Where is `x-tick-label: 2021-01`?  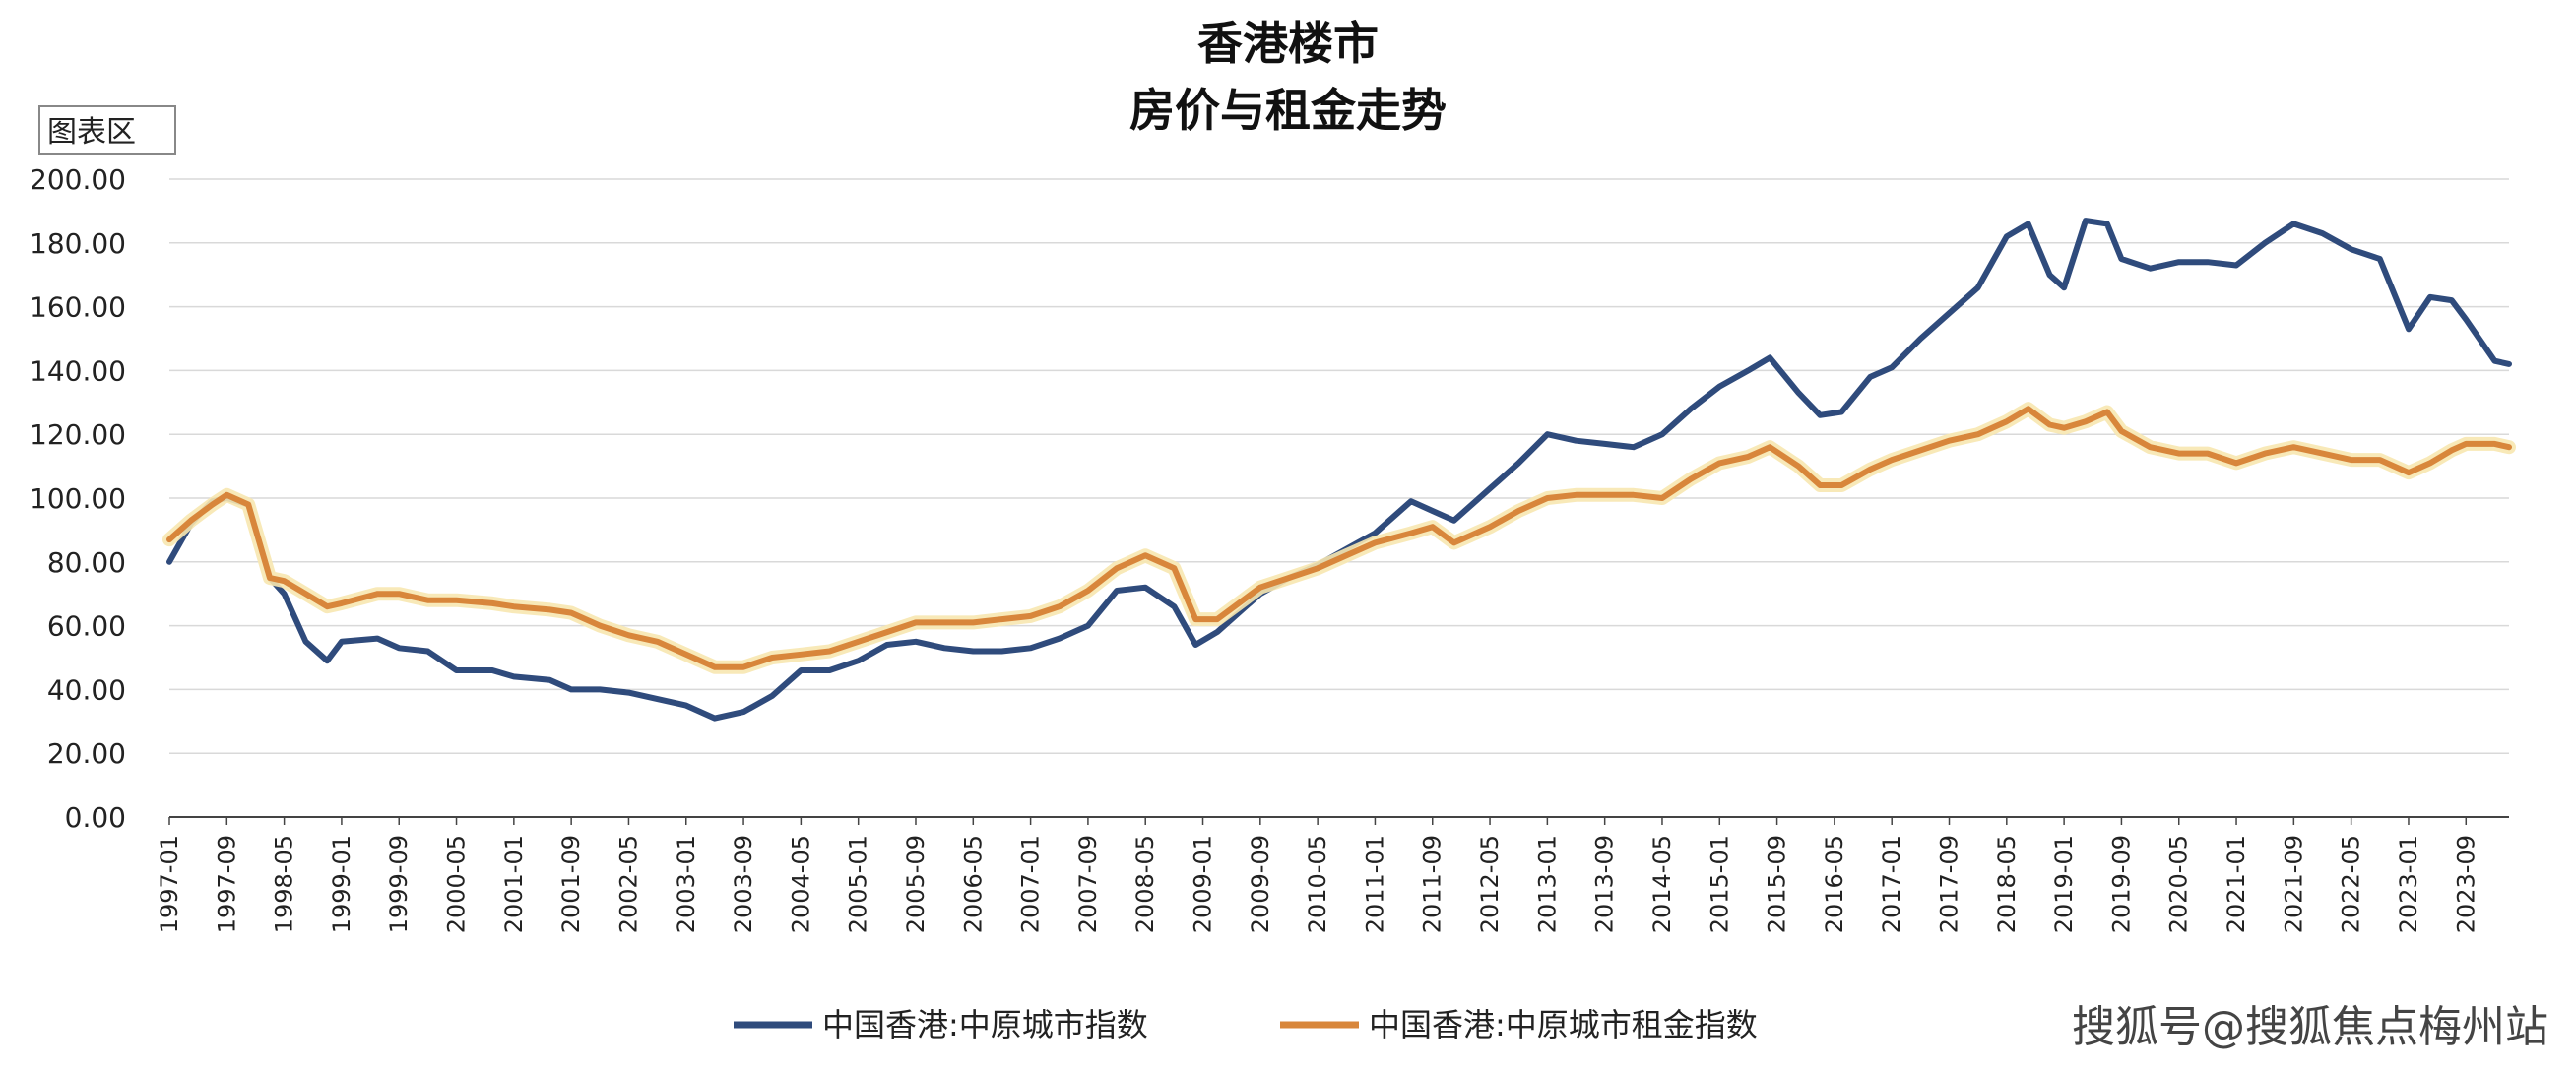 x-tick-label: 2021-01 is located at coordinates (2236, 884).